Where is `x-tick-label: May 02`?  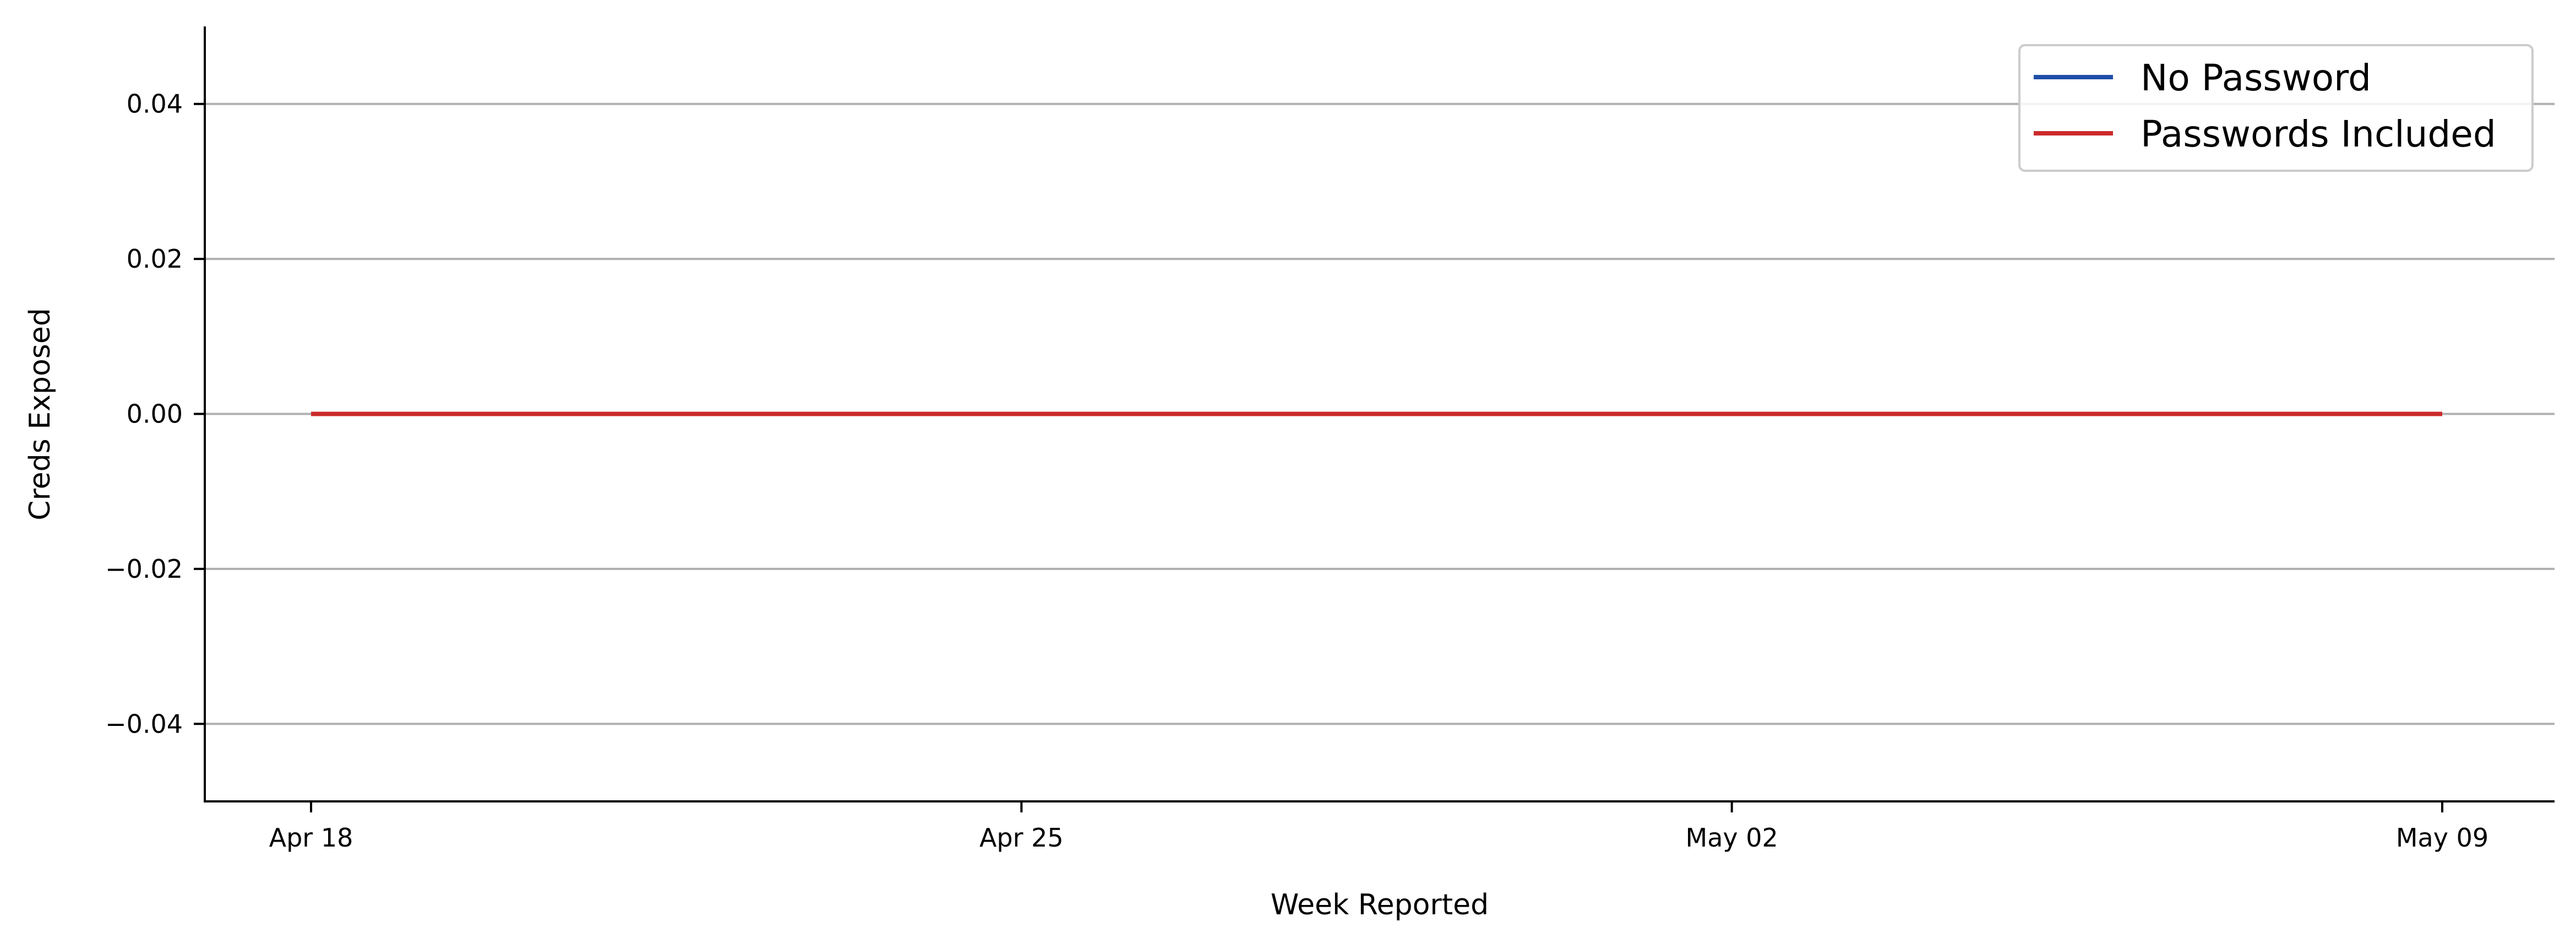
x-tick-label: May 02 is located at coordinates (1732, 838).